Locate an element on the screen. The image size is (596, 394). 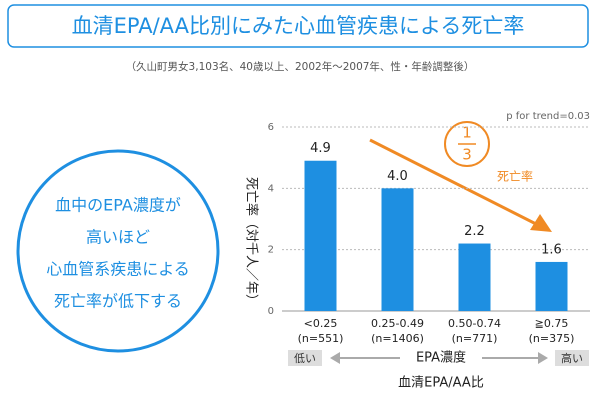
title-box is located at coordinates (298, 26).